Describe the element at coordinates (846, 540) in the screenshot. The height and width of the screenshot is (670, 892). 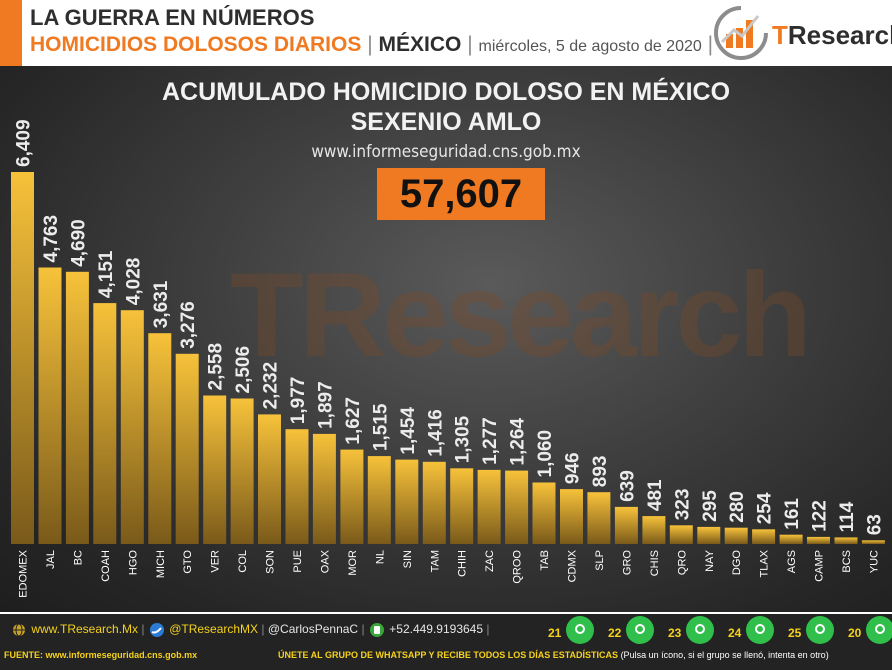
I see `bar-bcs` at that location.